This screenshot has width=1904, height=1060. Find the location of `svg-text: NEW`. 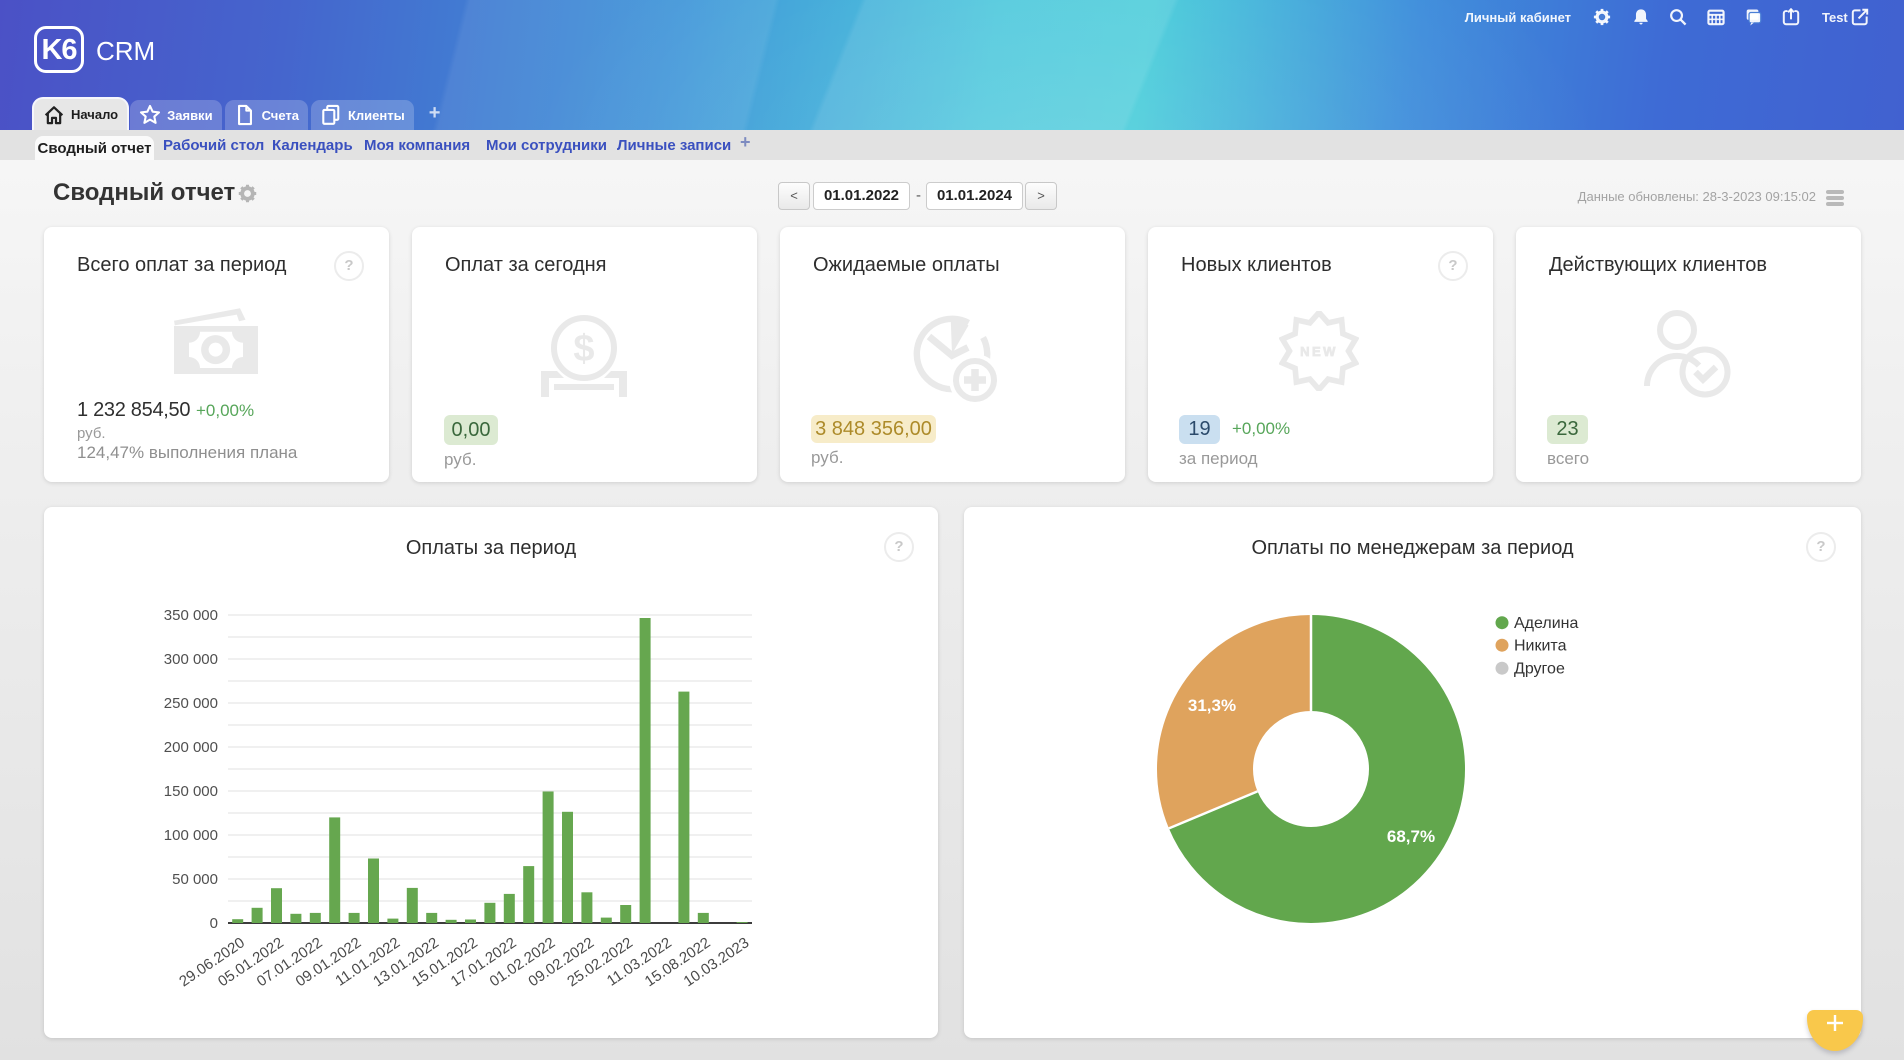

svg-text: NEW is located at coordinates (1319, 351).